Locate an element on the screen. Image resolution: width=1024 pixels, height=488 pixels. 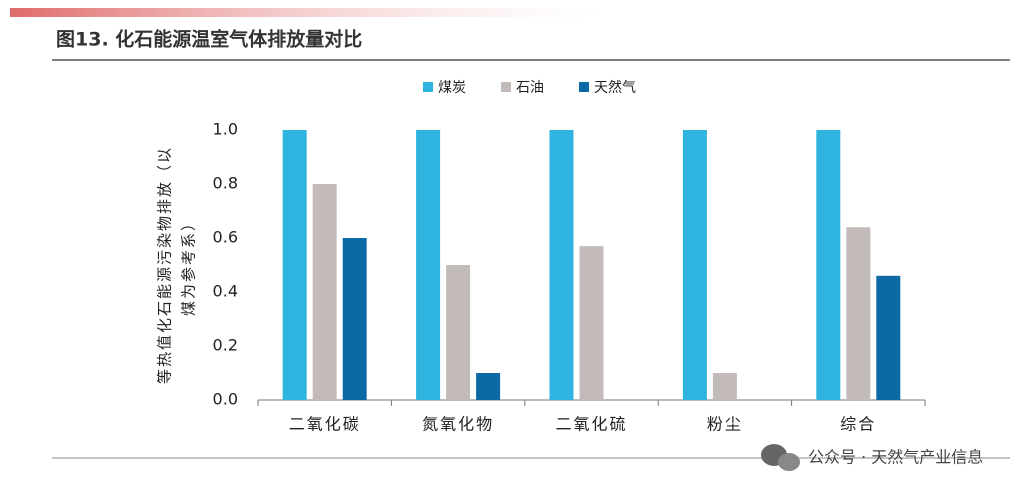
y-tick-label: 1.0 is located at coordinates (225, 129).